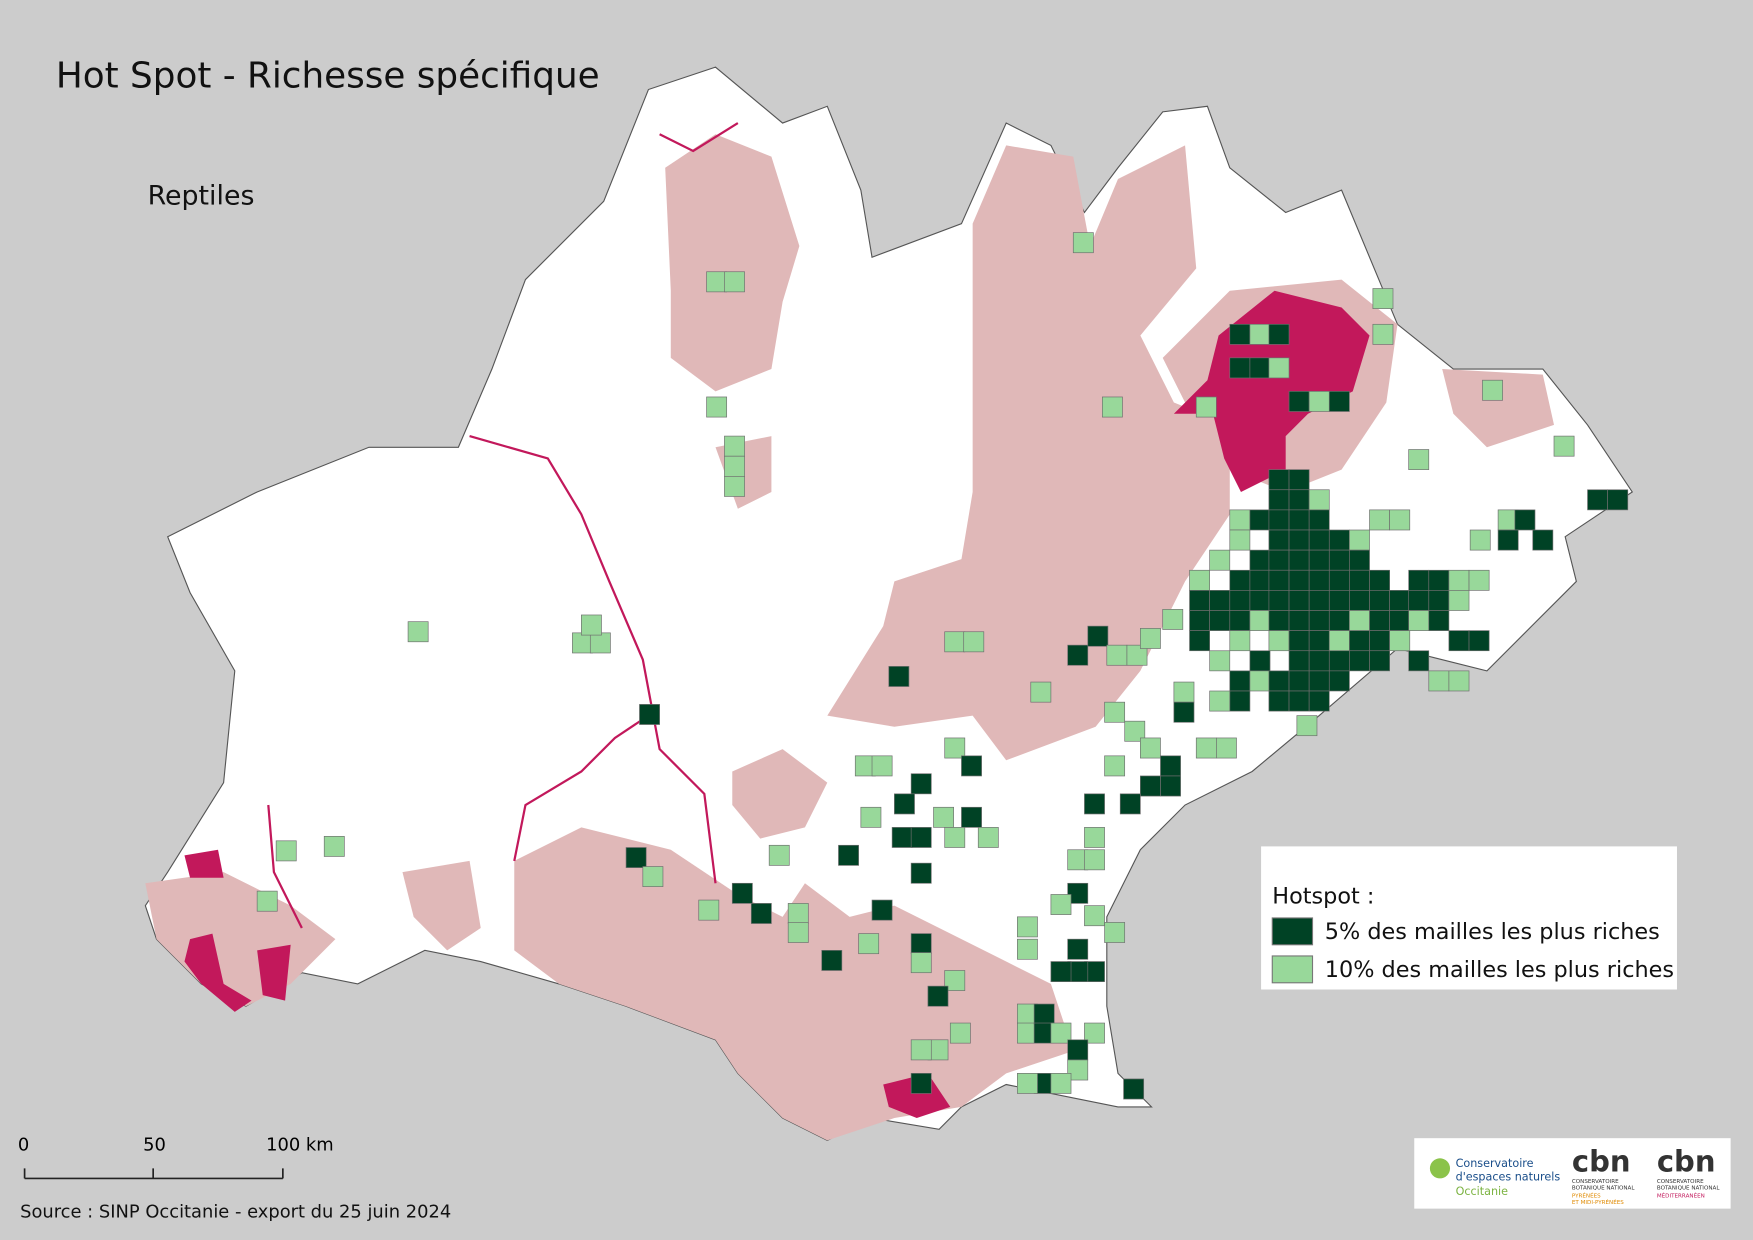  Describe the element at coordinates (23, 1144) in the screenshot. I see `scale-label: 0` at that location.